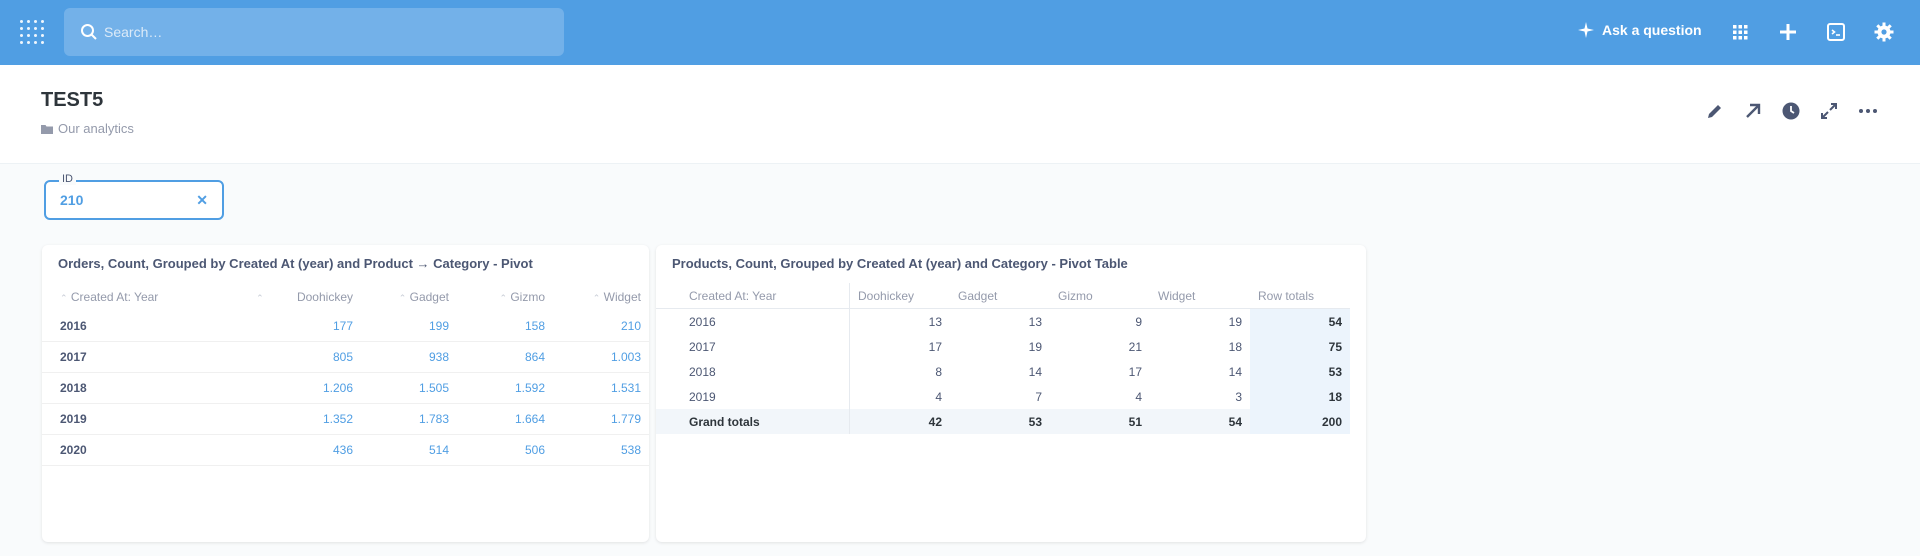  I want to click on table-cell: 864, so click(505, 357).